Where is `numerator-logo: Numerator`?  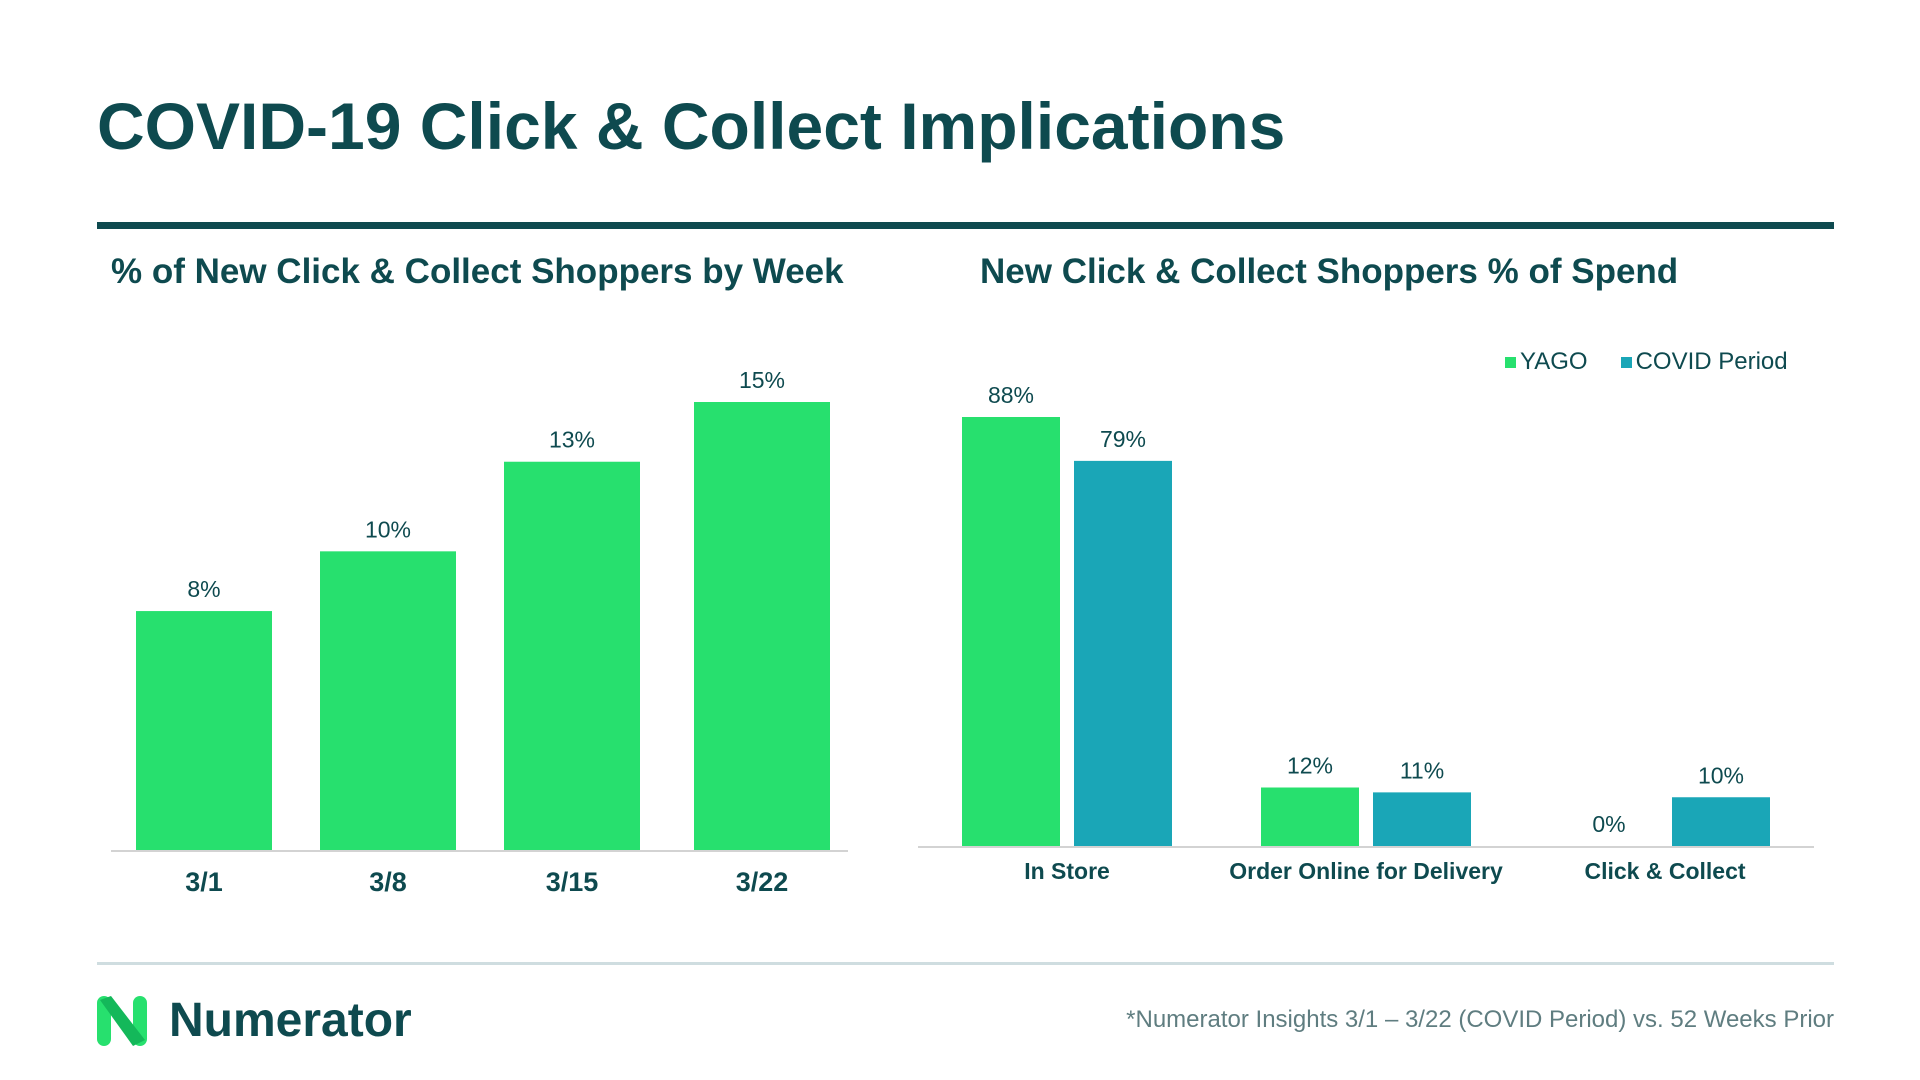
numerator-logo: Numerator is located at coordinates (254, 1020).